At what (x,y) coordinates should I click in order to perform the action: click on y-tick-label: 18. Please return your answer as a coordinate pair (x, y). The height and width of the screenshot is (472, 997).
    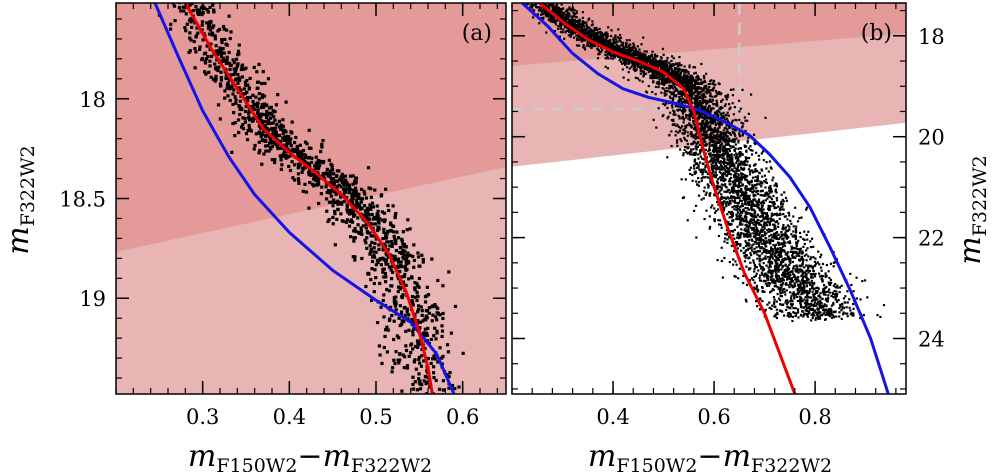
    Looking at the image, I should click on (92, 100).